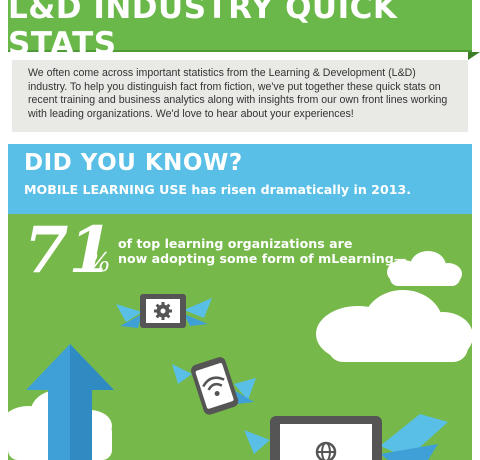 The height and width of the screenshot is (460, 480). I want to click on did-you-know-title: DID YOU KNOW?, so click(133, 163).